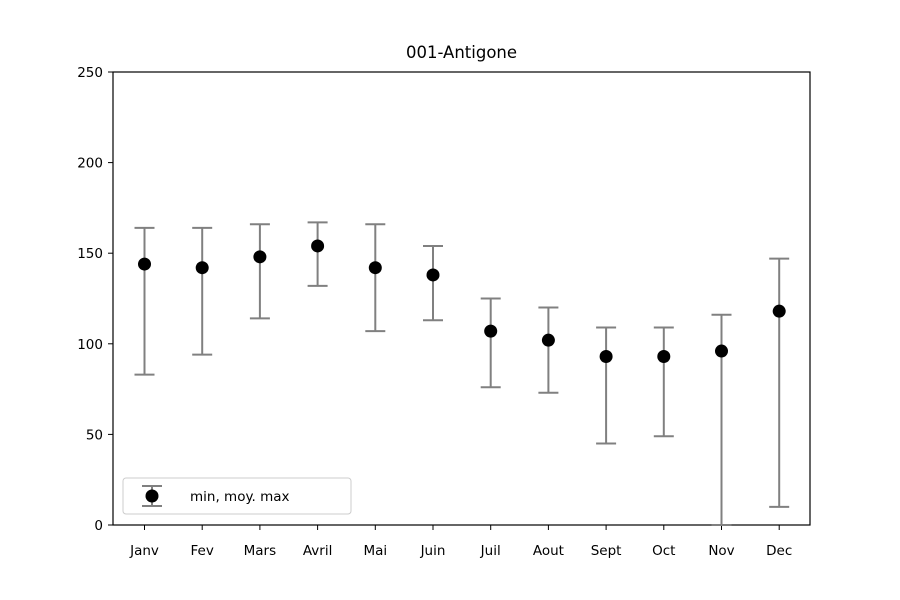 The image size is (900, 600). Describe the element at coordinates (90, 73) in the screenshot. I see `y-tick-label: 250` at that location.